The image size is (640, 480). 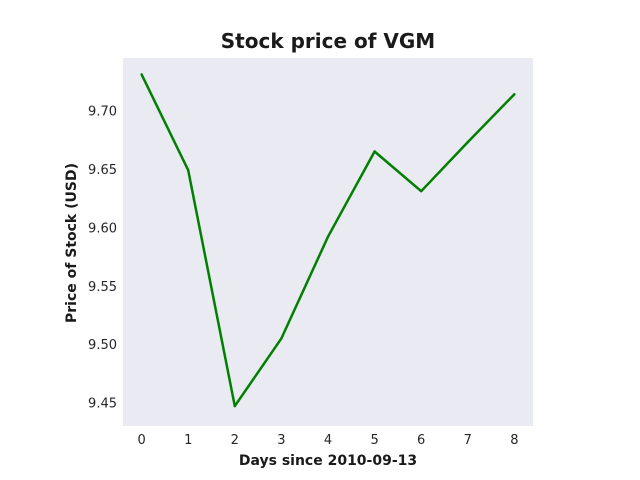 I want to click on x-tick-labels: 0 1 2 3 4 5 6 7 8, so click(x=327, y=440).